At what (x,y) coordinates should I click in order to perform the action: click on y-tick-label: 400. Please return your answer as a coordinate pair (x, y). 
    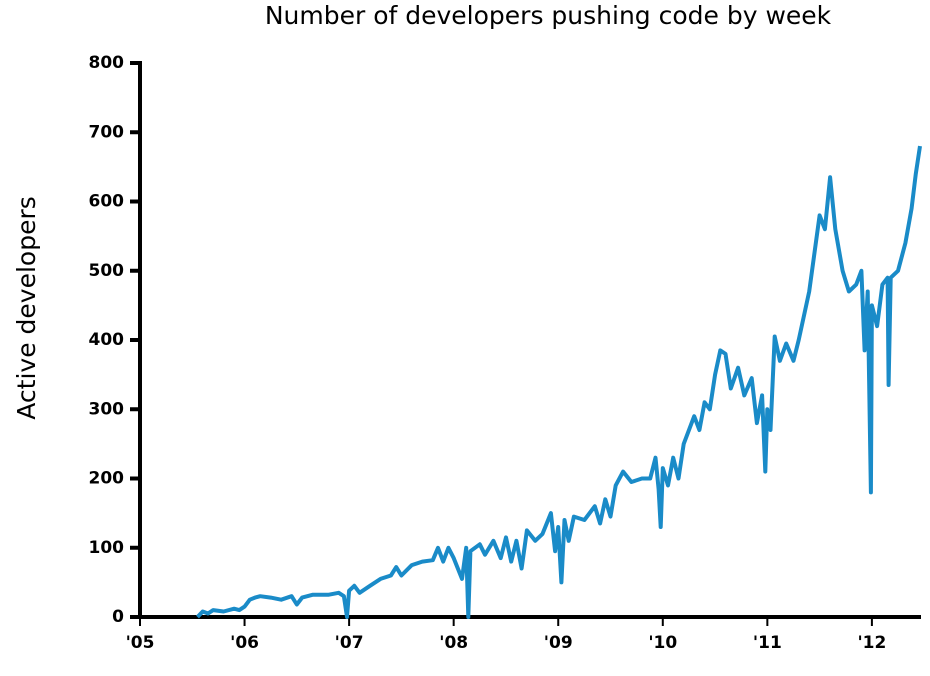
    Looking at the image, I should click on (107, 340).